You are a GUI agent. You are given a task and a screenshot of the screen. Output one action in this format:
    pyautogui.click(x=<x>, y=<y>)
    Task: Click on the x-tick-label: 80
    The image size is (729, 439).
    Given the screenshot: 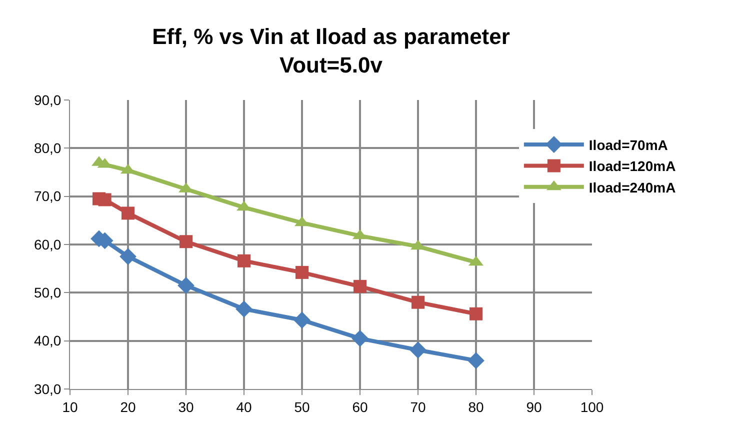 What is the action you would take?
    pyautogui.click(x=476, y=406)
    